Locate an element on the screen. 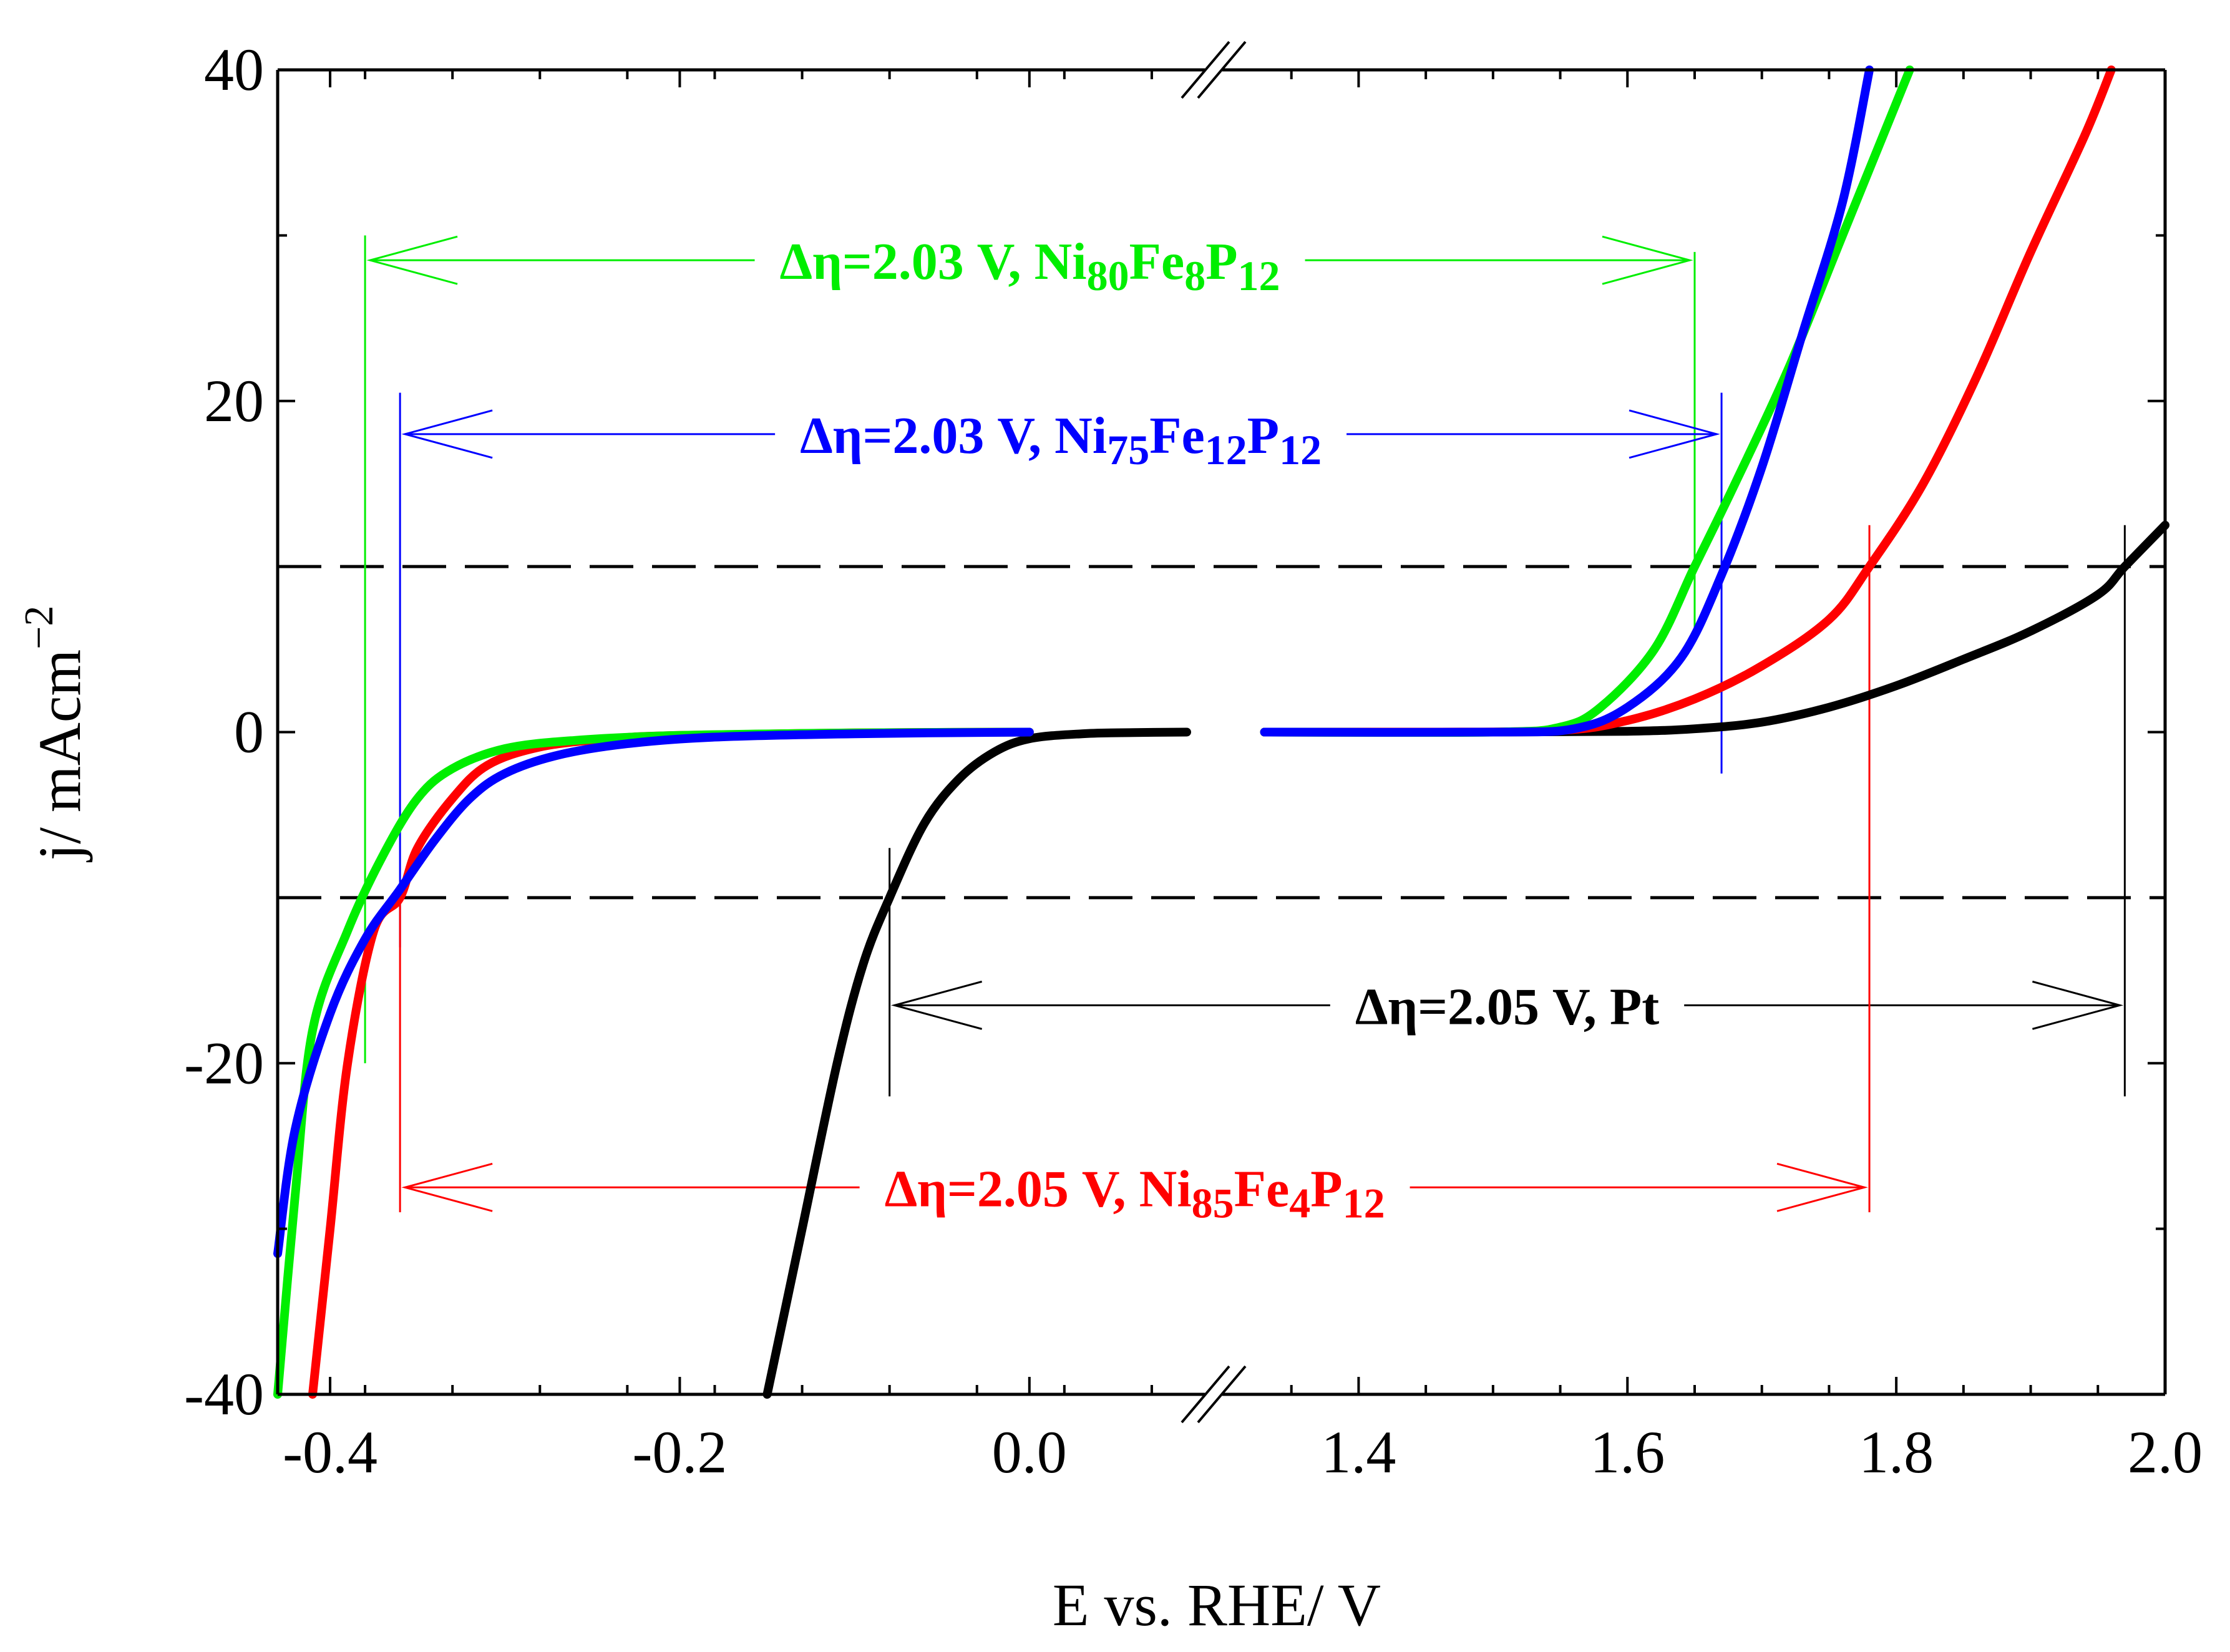  annotation-ni75fe12p12-label: Δη=2.03 V, Ni75Fe12P12 is located at coordinates (1061, 440).